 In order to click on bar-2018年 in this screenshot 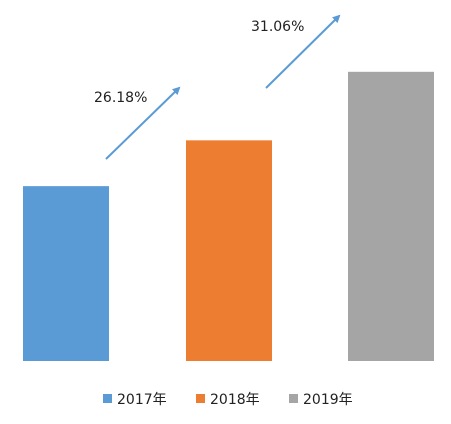, I will do `click(229, 250)`.